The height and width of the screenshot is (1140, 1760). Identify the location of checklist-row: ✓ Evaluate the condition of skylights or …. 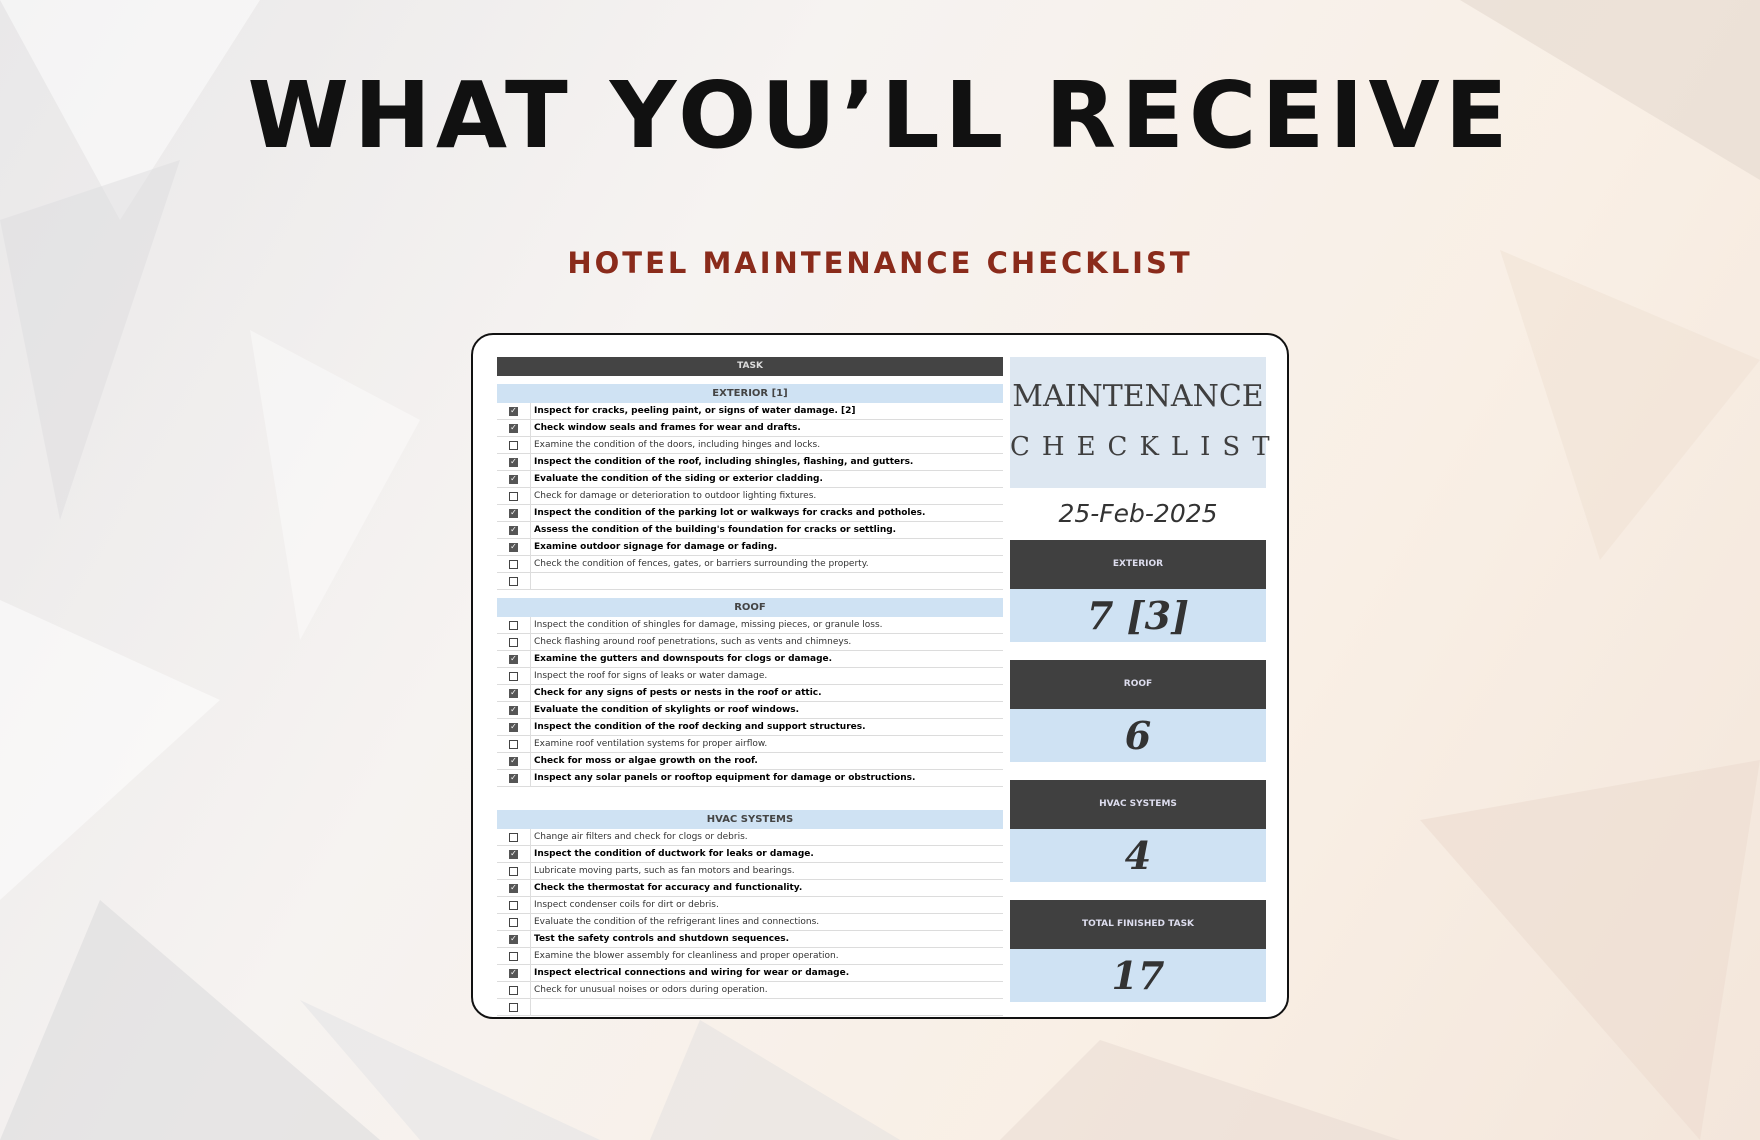
(750, 710).